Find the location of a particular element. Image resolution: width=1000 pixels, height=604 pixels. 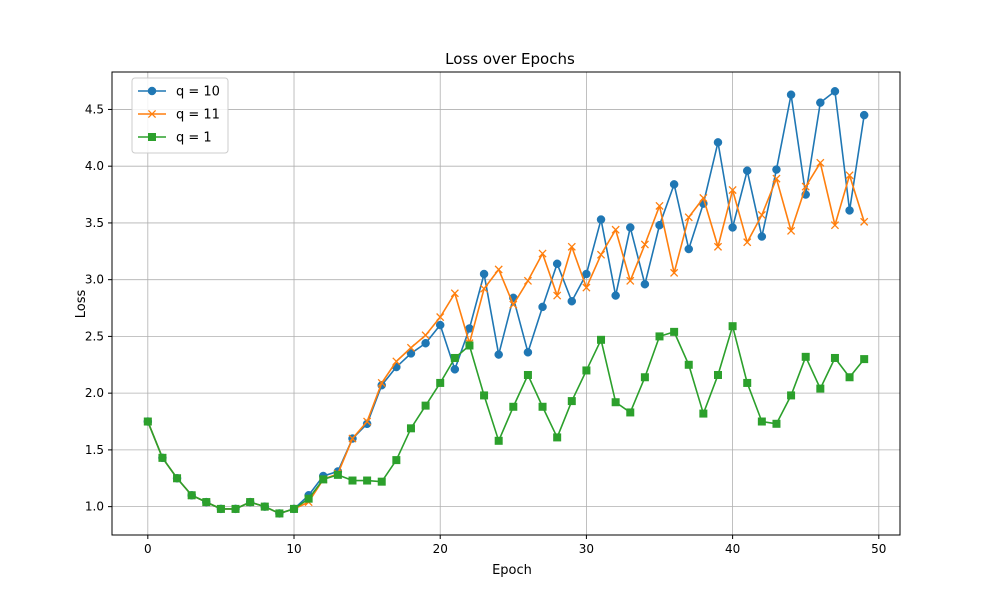

x-tick-label: 0 is located at coordinates (148, 549).